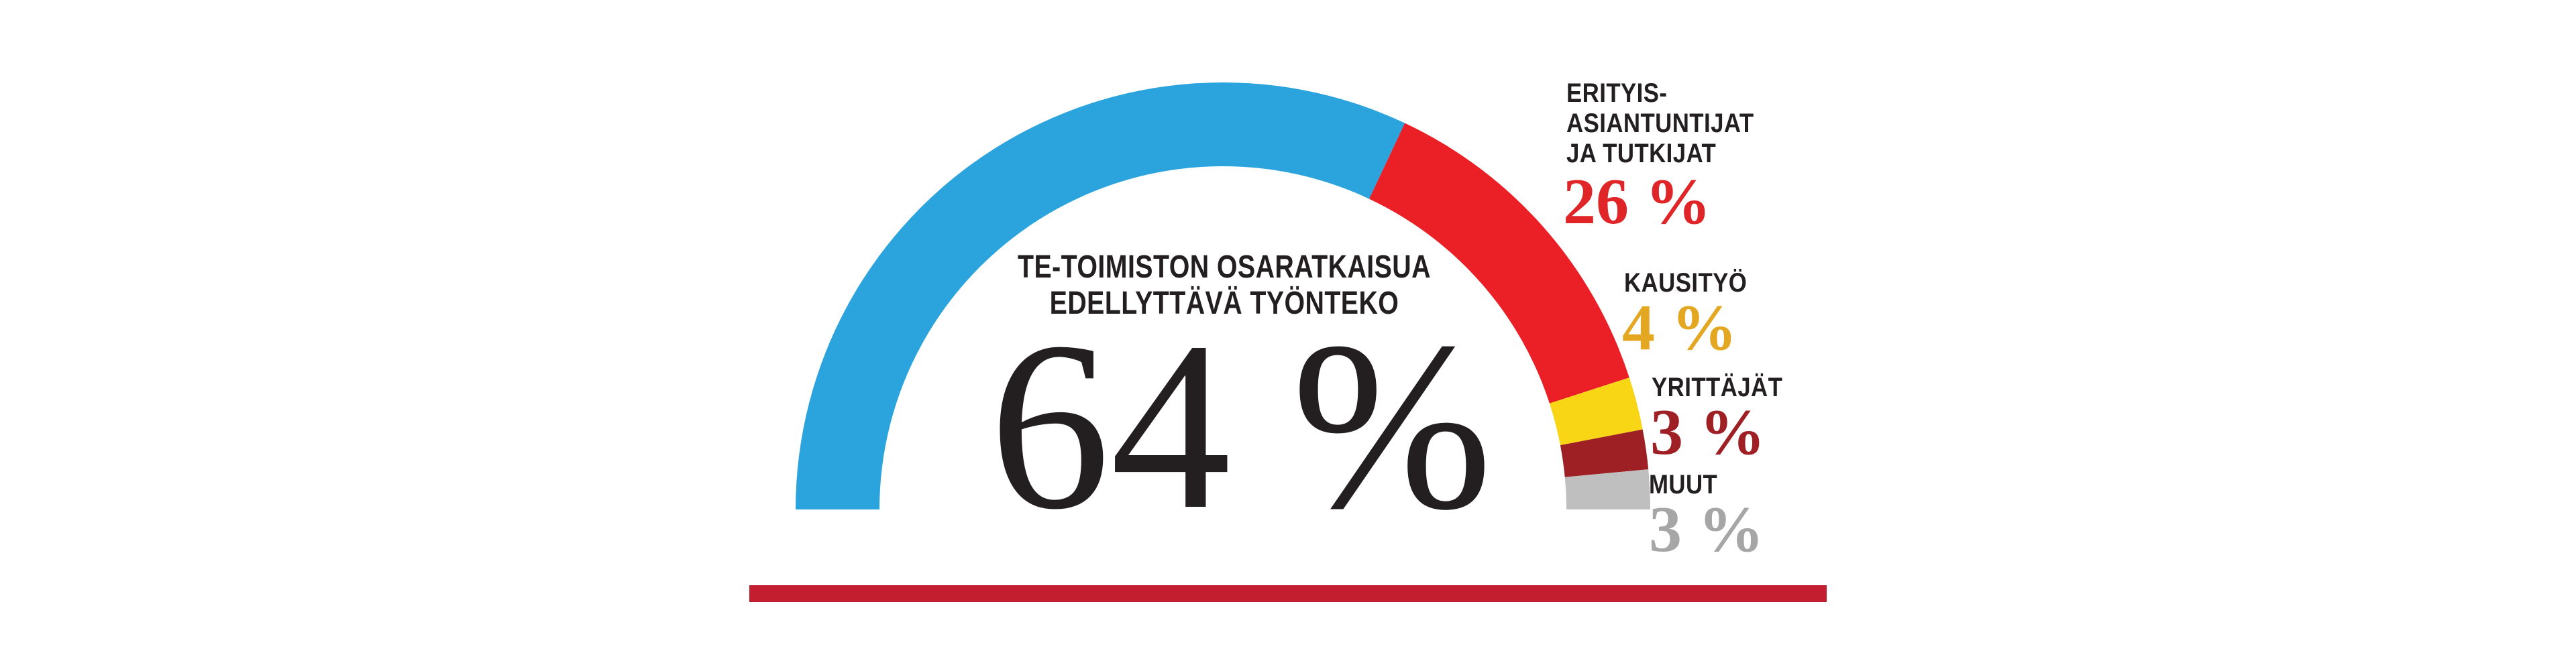 The image size is (2576, 667). What do you see at coordinates (1706, 529) in the screenshot?
I see `legend-value-muut: 3 %` at bounding box center [1706, 529].